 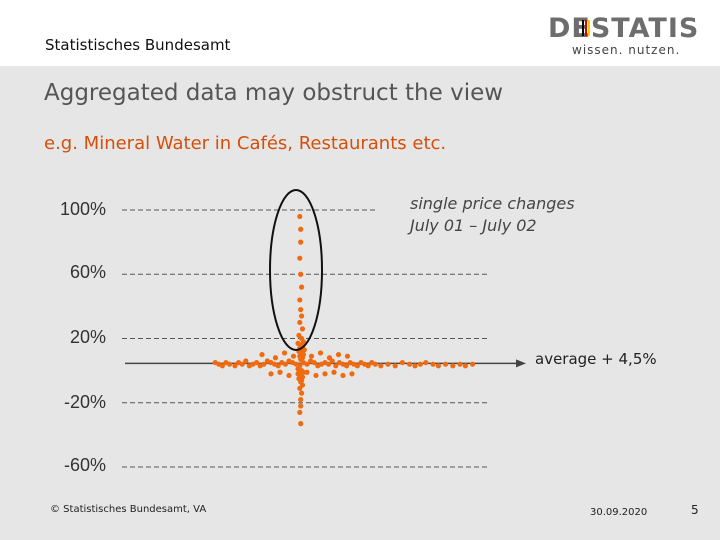 What do you see at coordinates (624, 28) in the screenshot?
I see `logo-wordmark: DESTATIS` at bounding box center [624, 28].